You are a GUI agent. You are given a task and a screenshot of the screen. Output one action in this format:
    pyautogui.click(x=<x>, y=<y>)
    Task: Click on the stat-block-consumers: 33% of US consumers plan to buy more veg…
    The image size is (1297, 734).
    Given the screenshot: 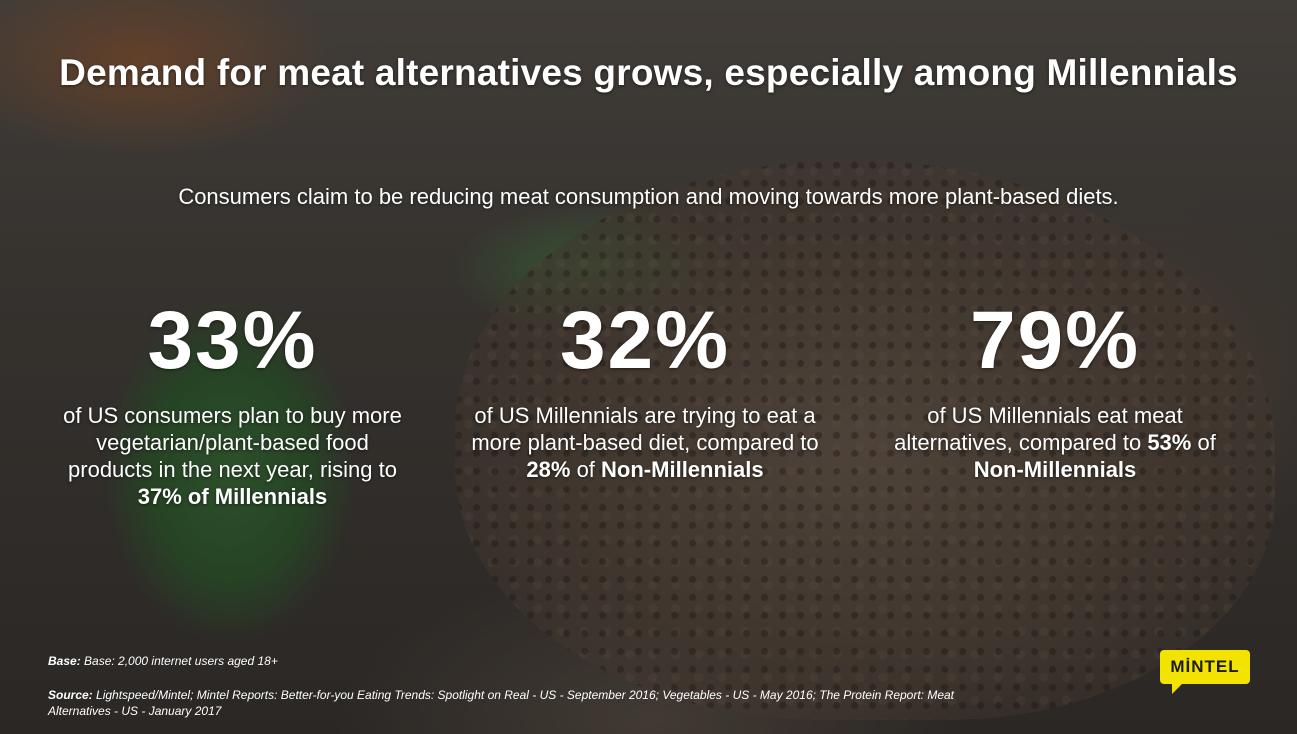 What is the action you would take?
    pyautogui.click(x=232, y=405)
    